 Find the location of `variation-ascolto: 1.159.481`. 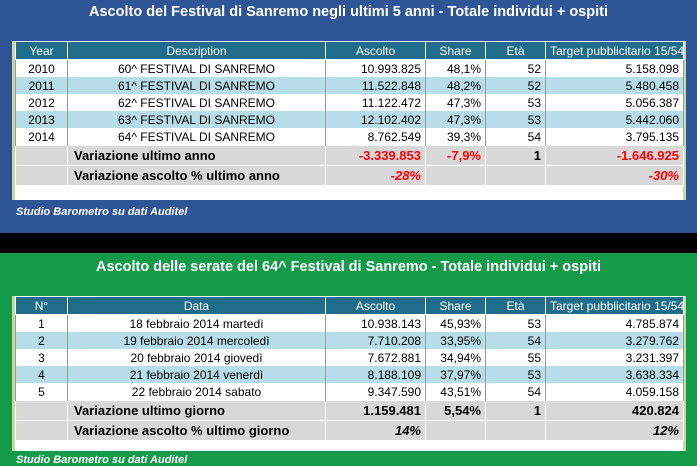

variation-ascolto: 1.159.481 is located at coordinates (375, 410).